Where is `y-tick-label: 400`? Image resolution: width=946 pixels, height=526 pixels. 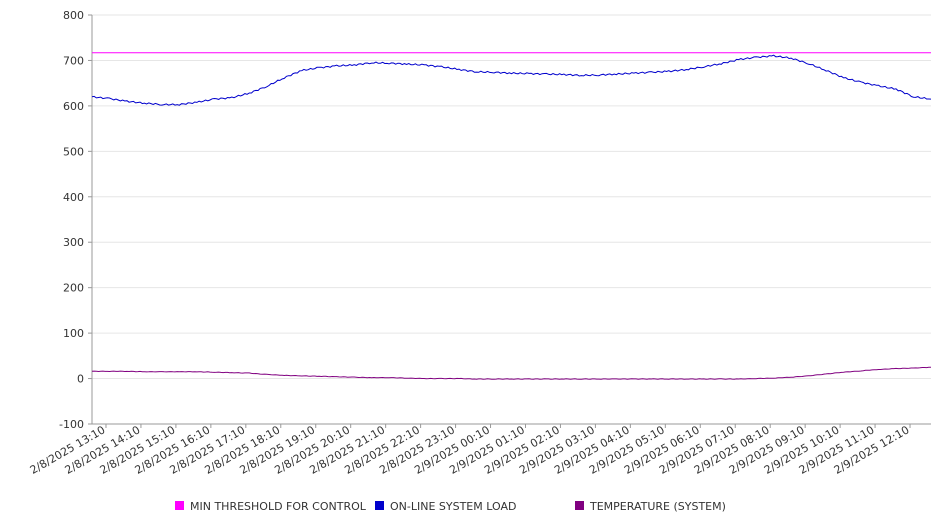
y-tick-label: 400 is located at coordinates (73, 197).